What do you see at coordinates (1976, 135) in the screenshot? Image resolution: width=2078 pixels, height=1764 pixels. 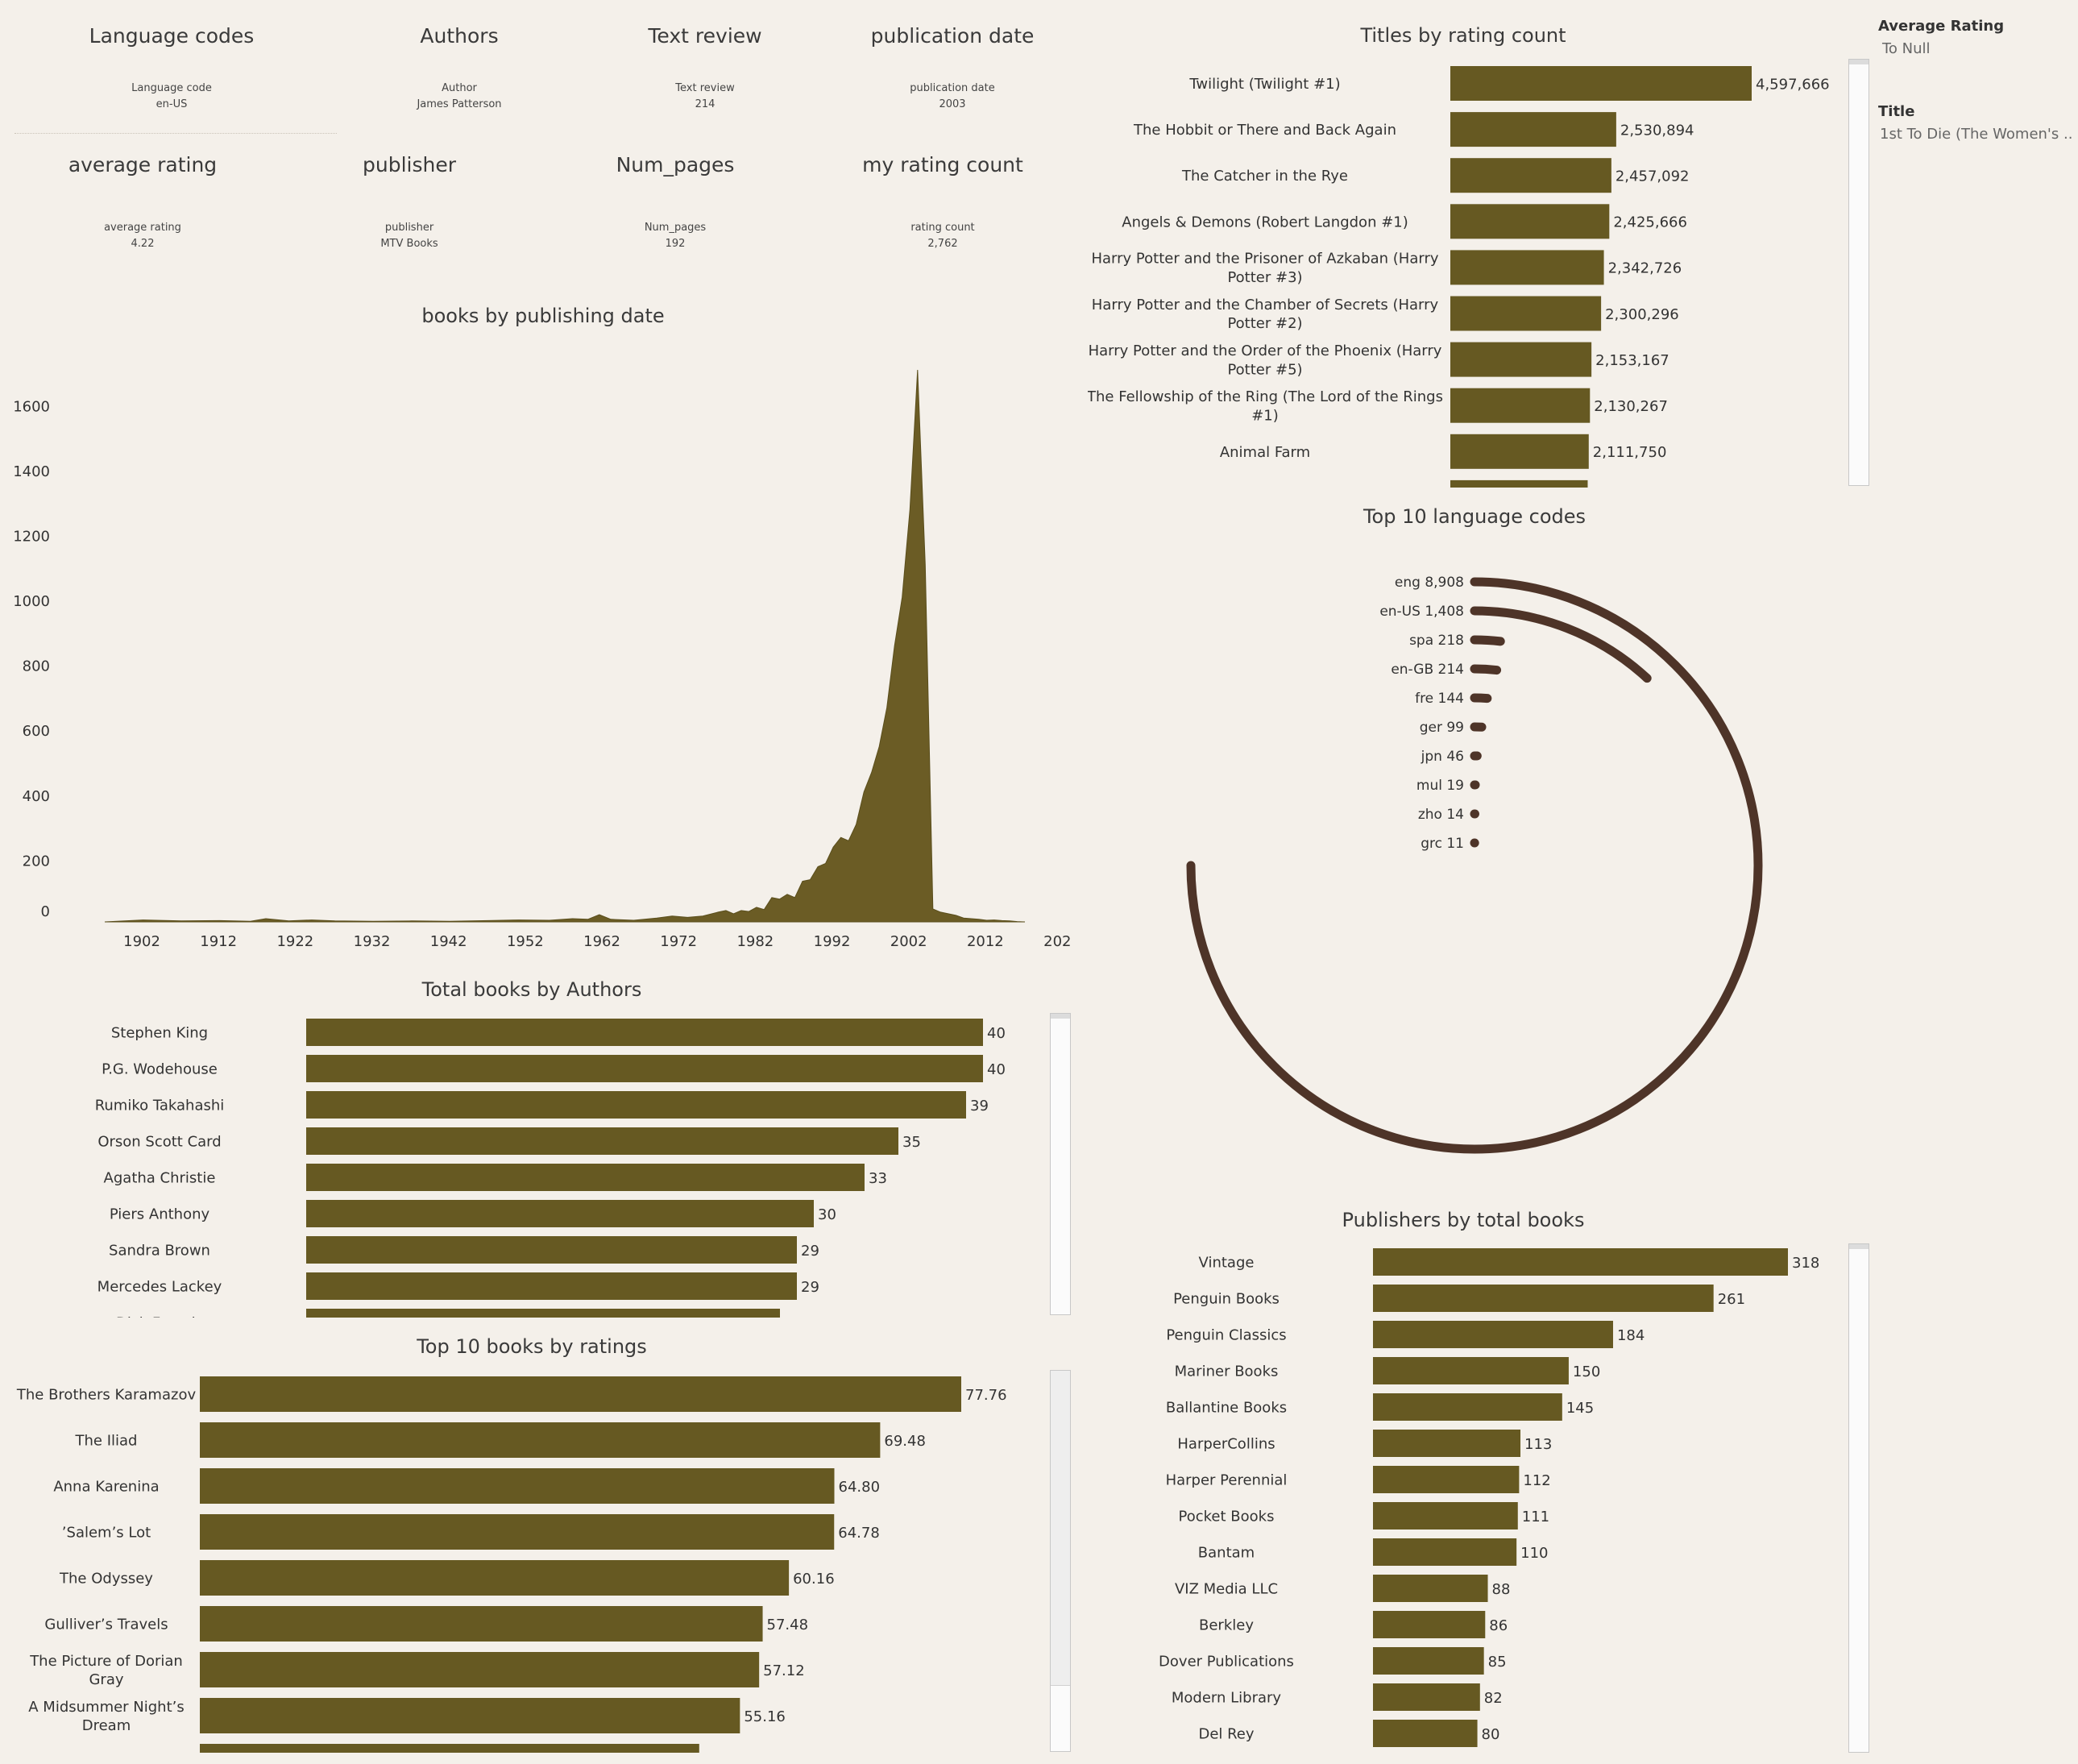 I see `filter-title-value: 1st To Die (The Women's ..` at bounding box center [1976, 135].